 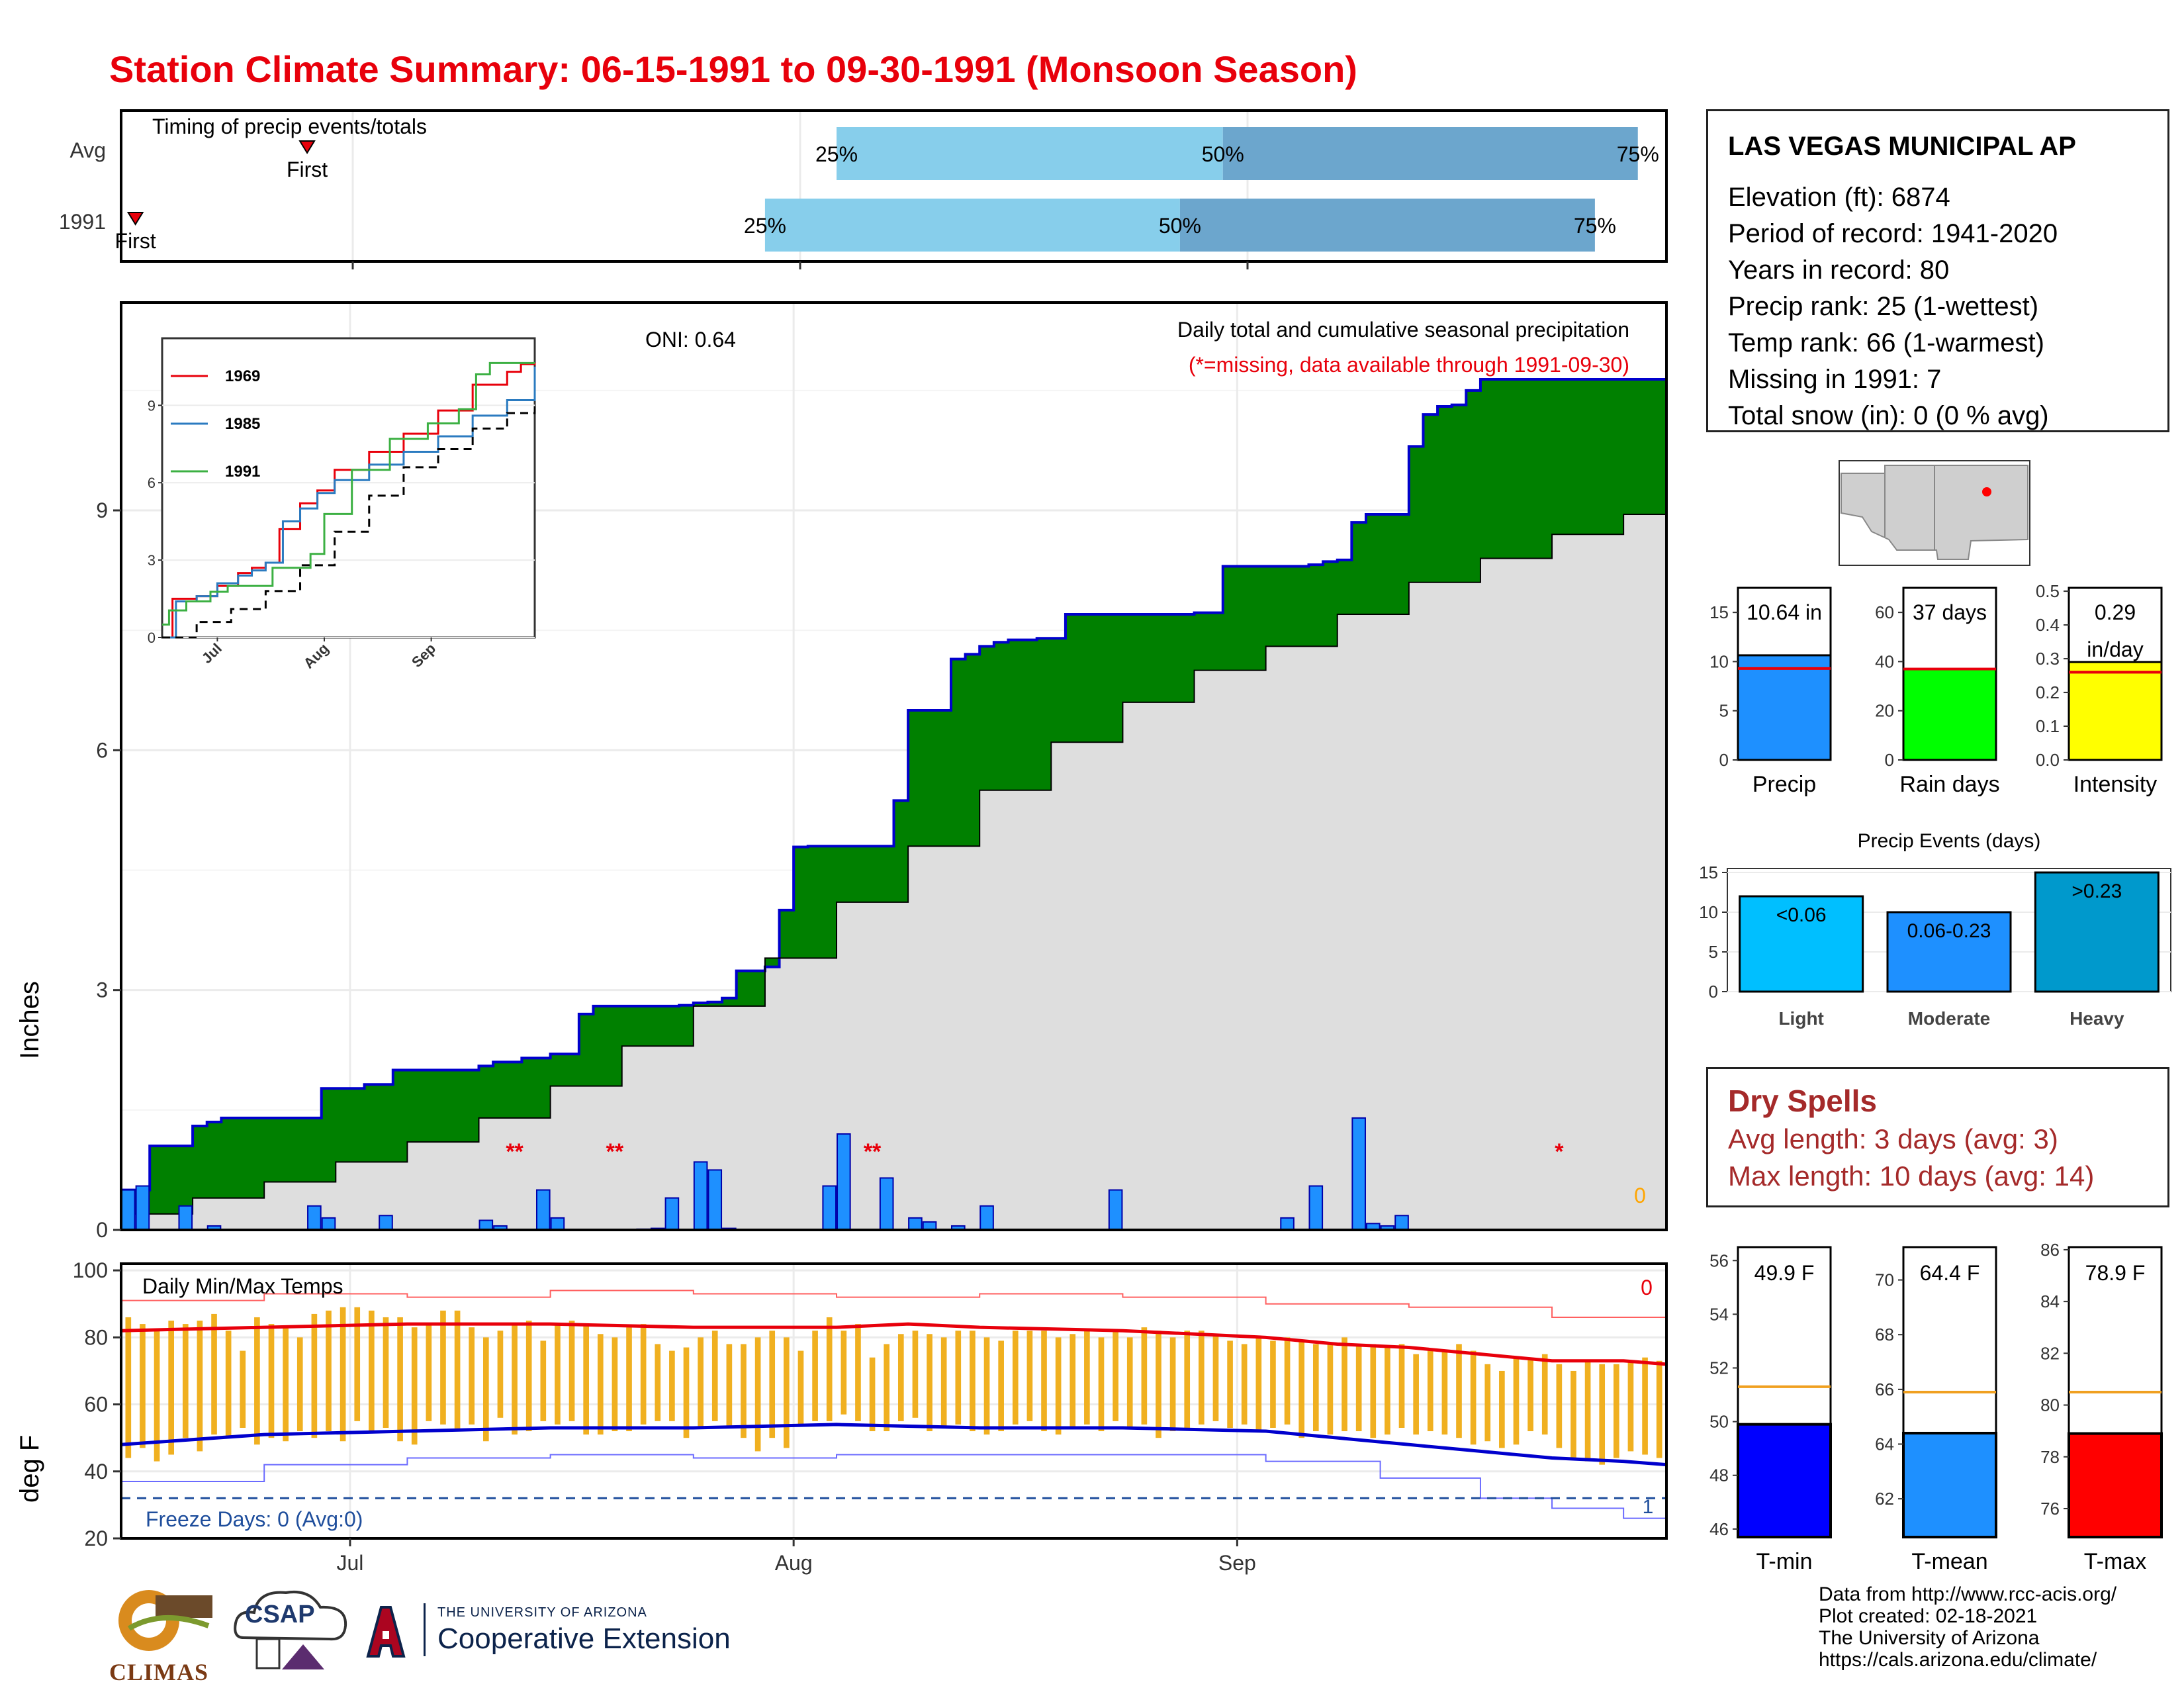 I want to click on avg-min-line, so click(x=893, y=1445).